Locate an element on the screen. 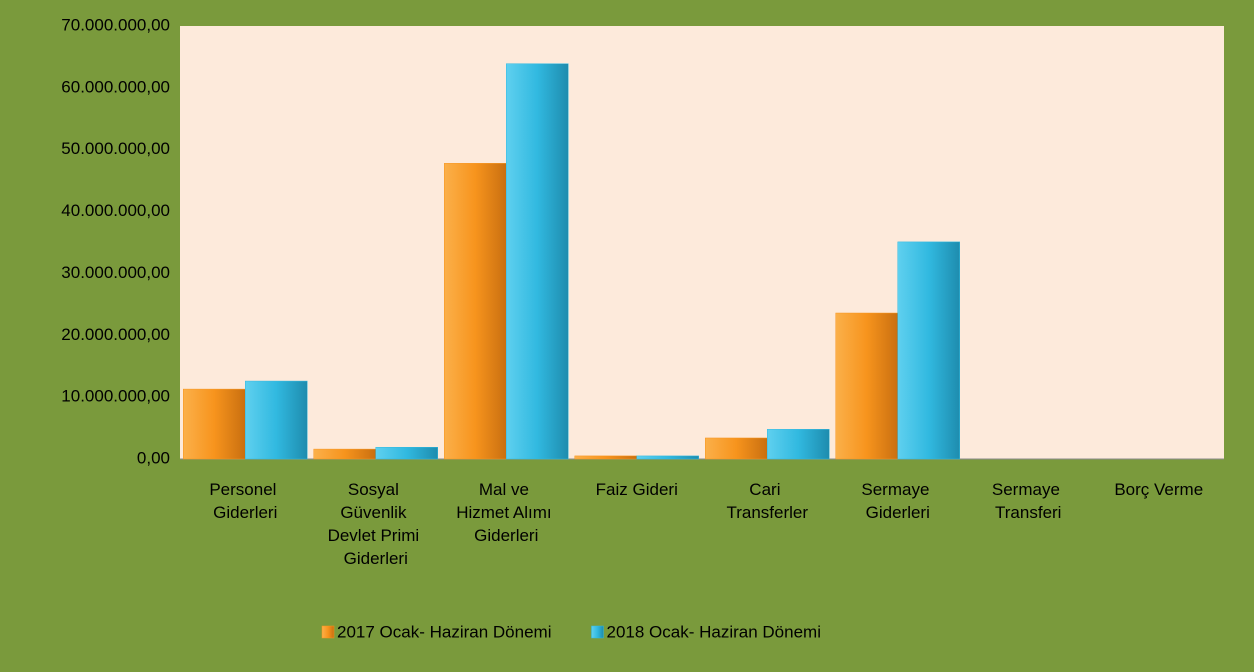 This screenshot has height=672, width=1254. y-tick-label: 20.000.000,00 is located at coordinates (115, 334).